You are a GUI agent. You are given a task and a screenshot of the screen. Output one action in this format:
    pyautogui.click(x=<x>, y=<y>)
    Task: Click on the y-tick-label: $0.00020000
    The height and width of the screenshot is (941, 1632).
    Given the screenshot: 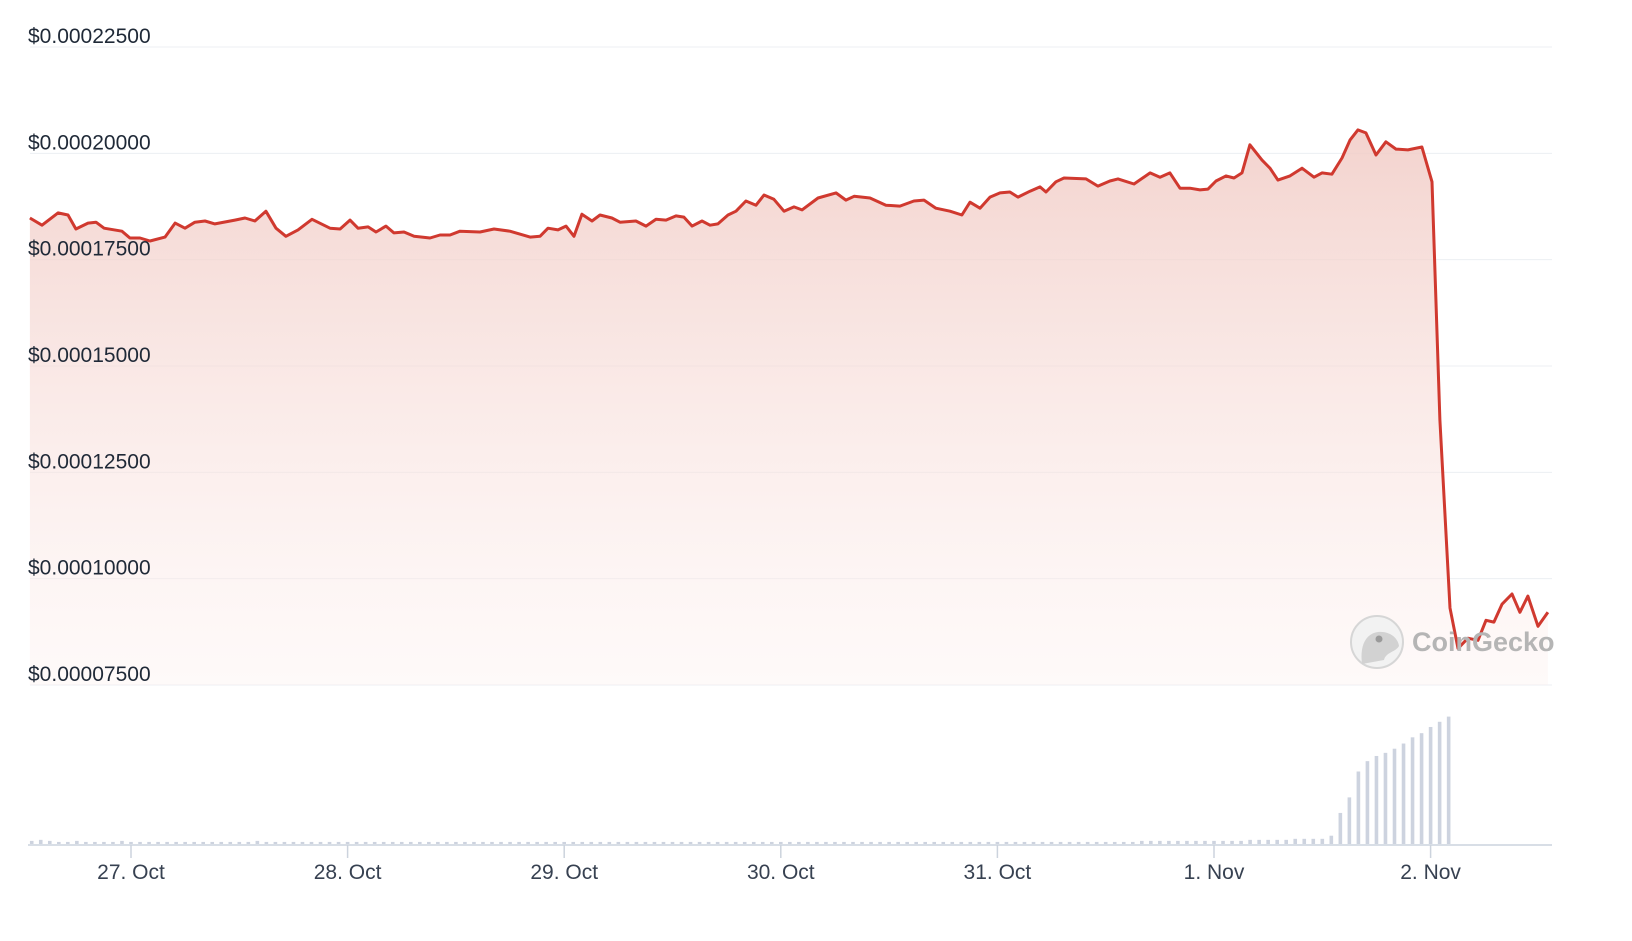 What is the action you would take?
    pyautogui.click(x=89, y=142)
    